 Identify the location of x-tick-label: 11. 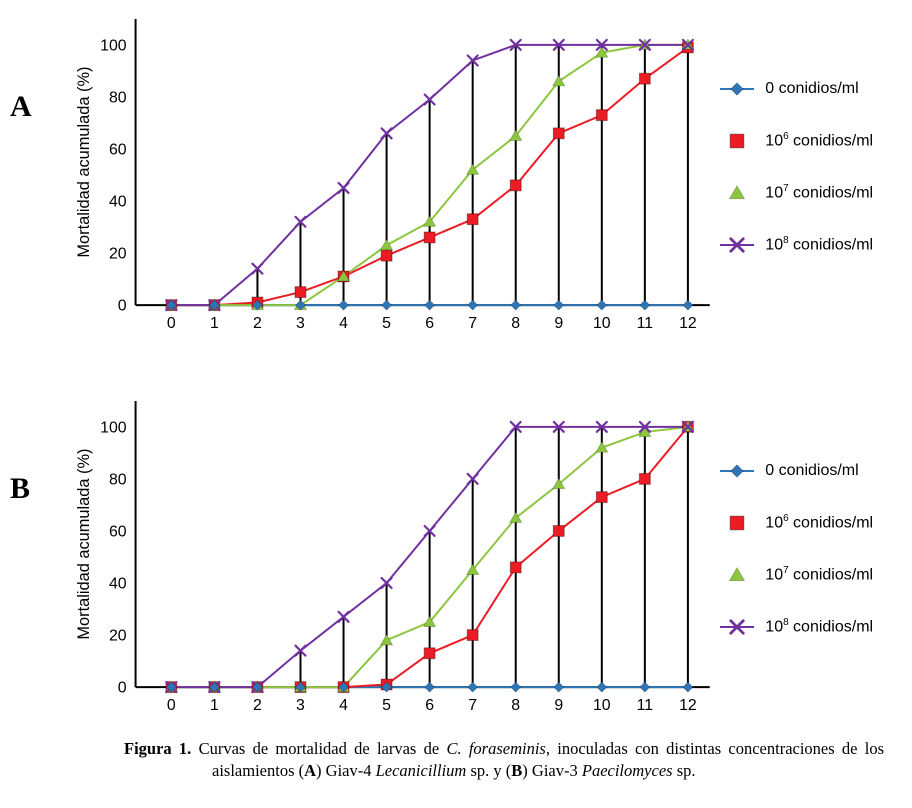
(644, 705).